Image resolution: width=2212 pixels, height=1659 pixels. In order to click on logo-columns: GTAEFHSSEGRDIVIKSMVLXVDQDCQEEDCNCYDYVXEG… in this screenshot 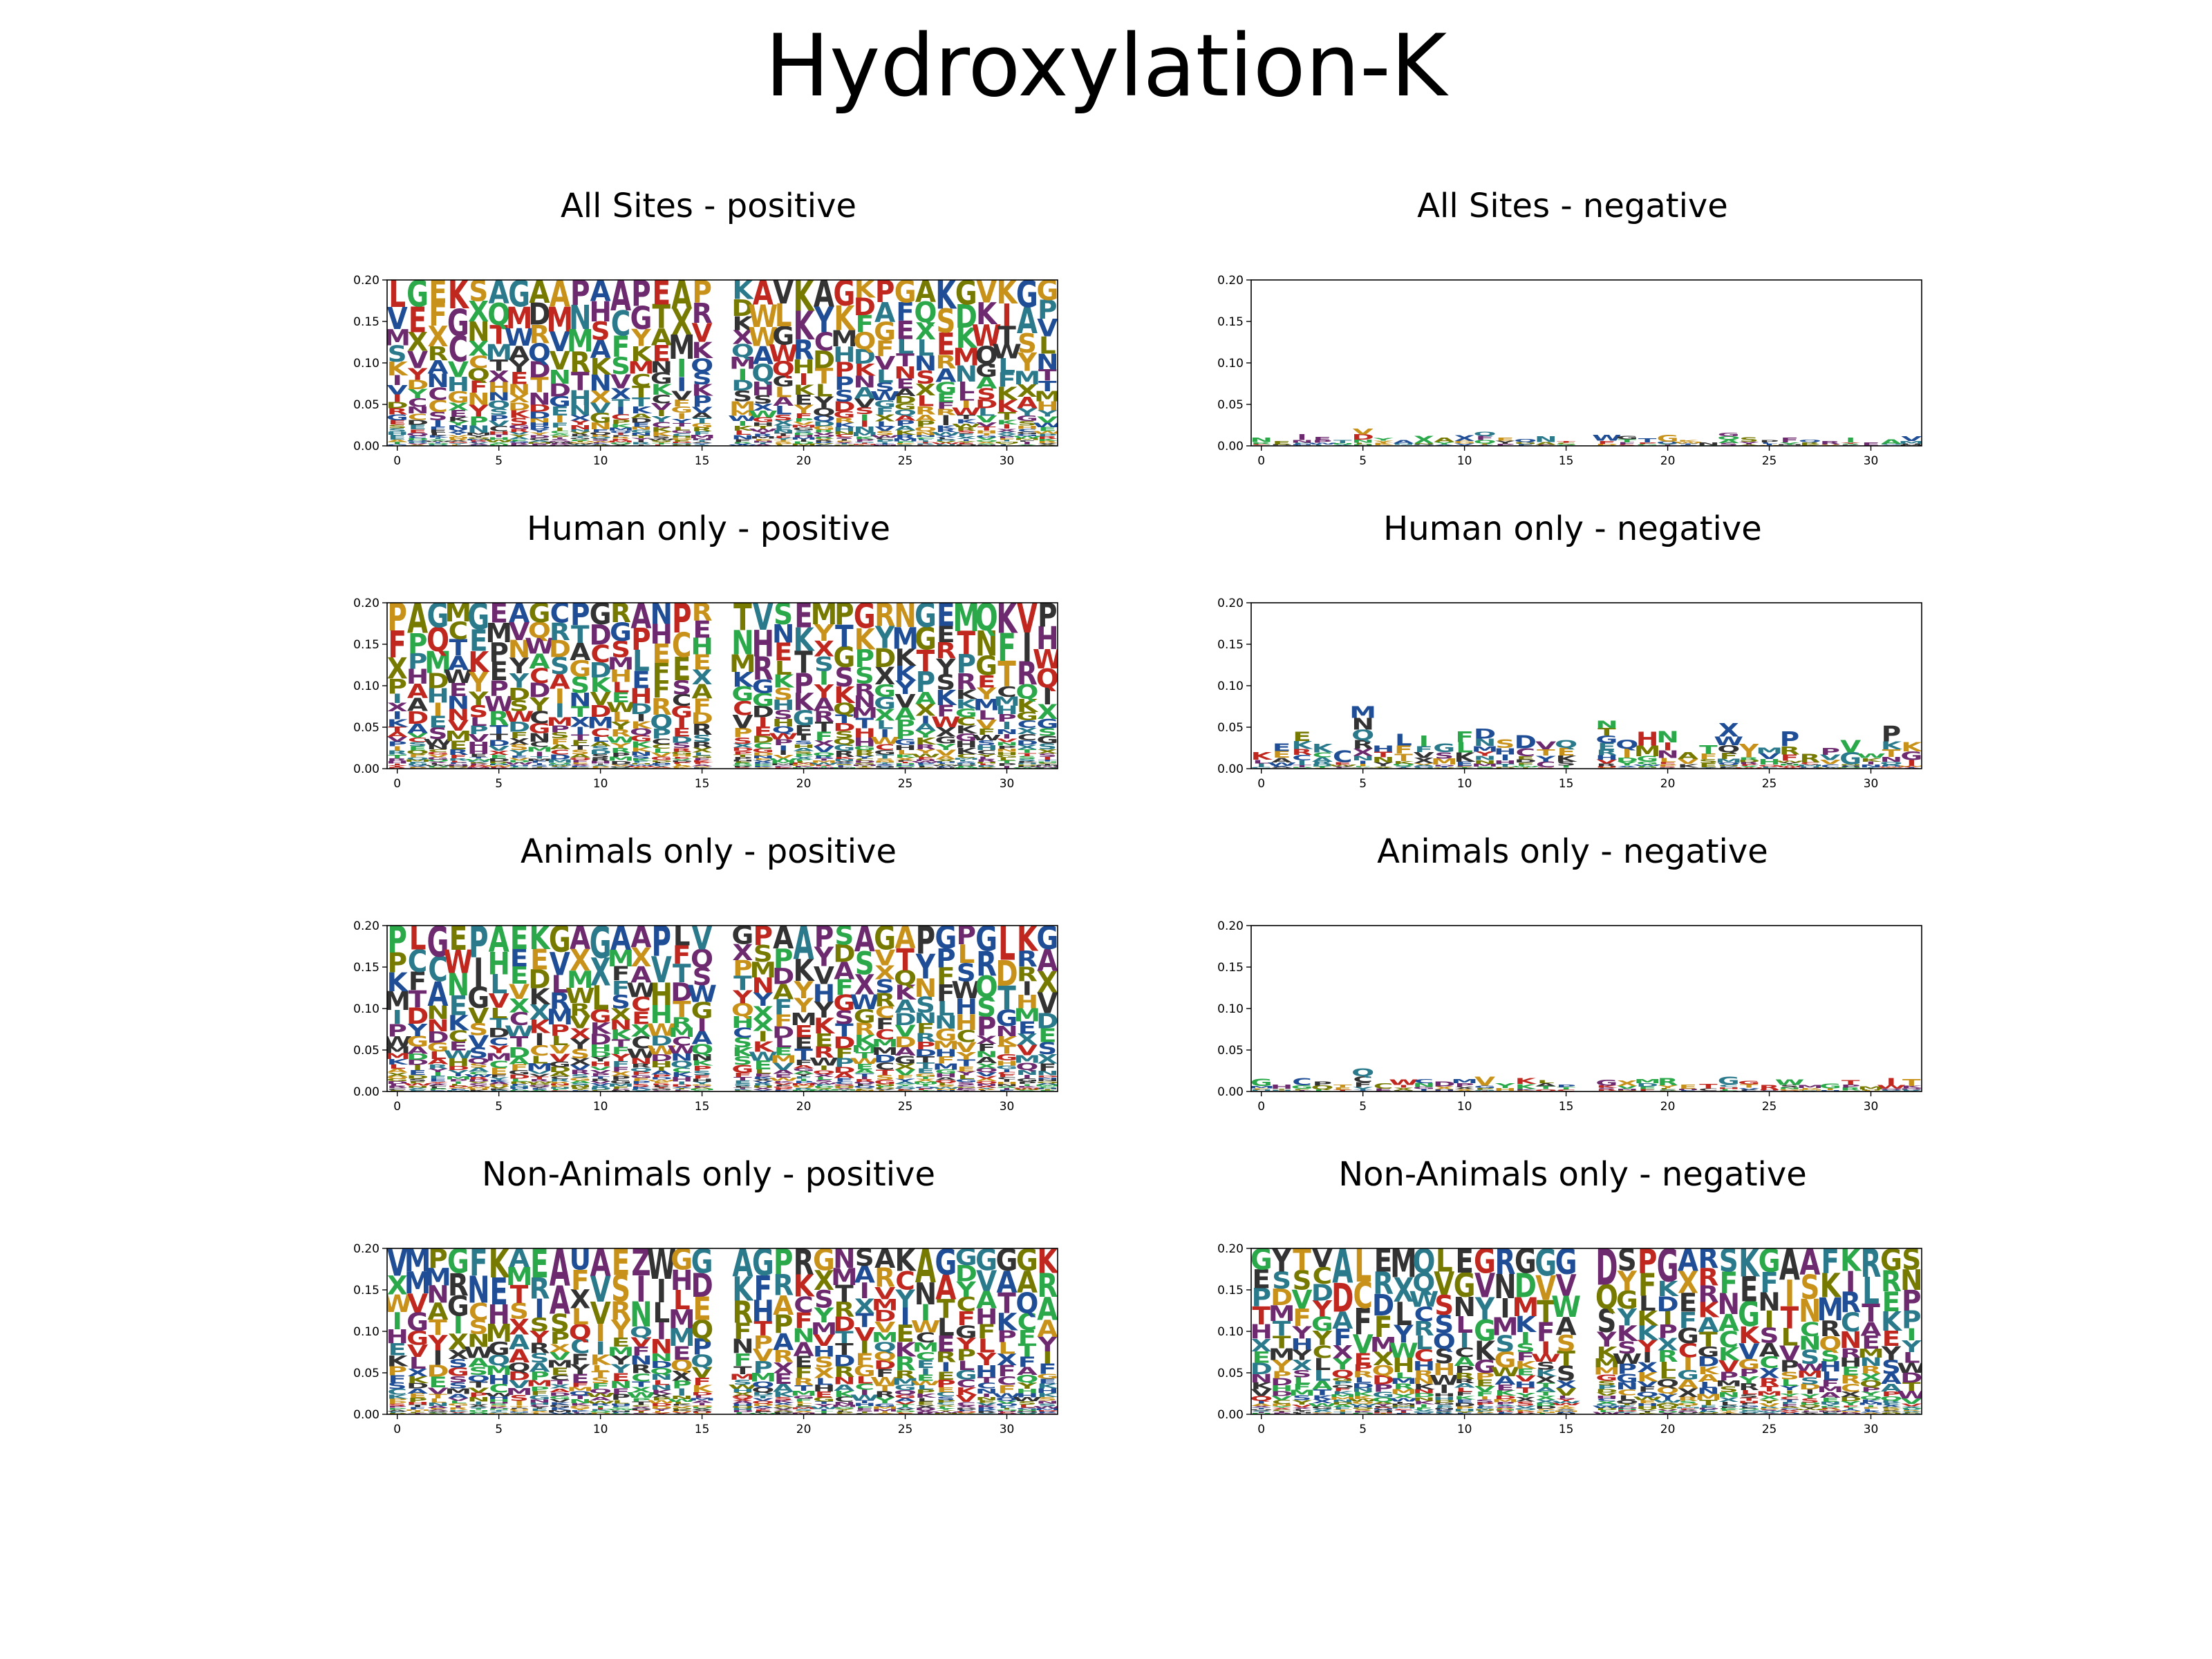, I will do `click(722, 364)`.